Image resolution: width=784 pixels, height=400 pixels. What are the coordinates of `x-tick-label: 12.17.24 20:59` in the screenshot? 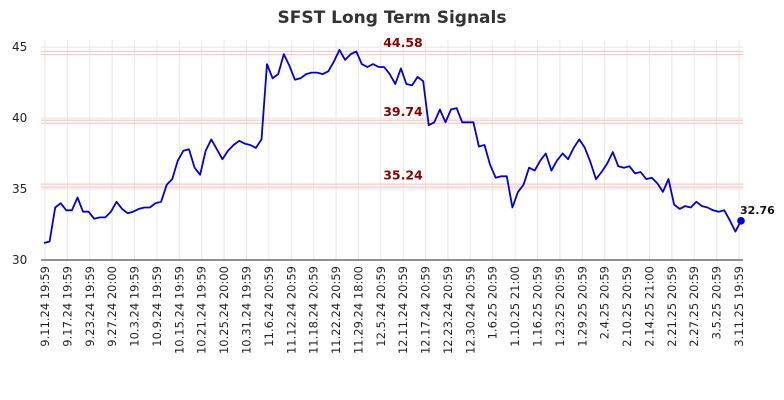 It's located at (426, 310).